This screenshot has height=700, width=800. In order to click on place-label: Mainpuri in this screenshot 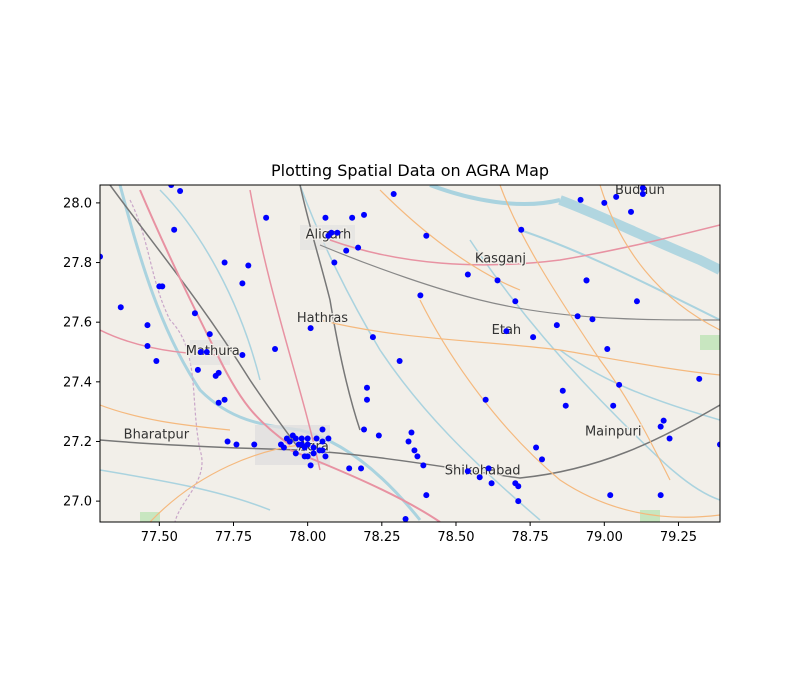, I will do `click(613, 432)`.